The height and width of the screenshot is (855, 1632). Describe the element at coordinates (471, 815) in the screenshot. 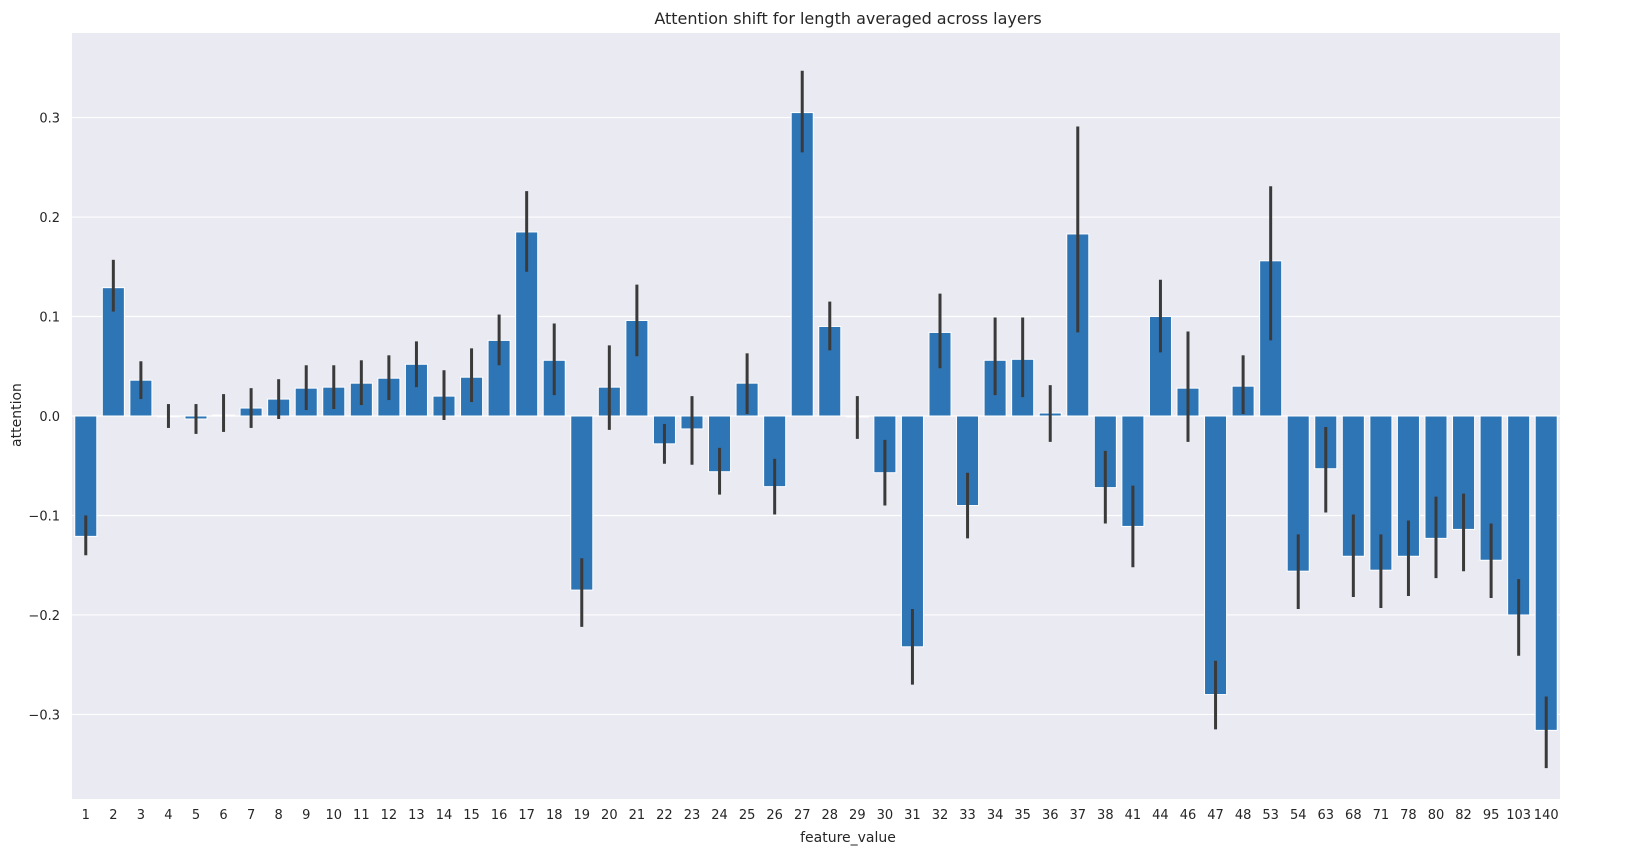

I see `x-tick-label: 15` at that location.